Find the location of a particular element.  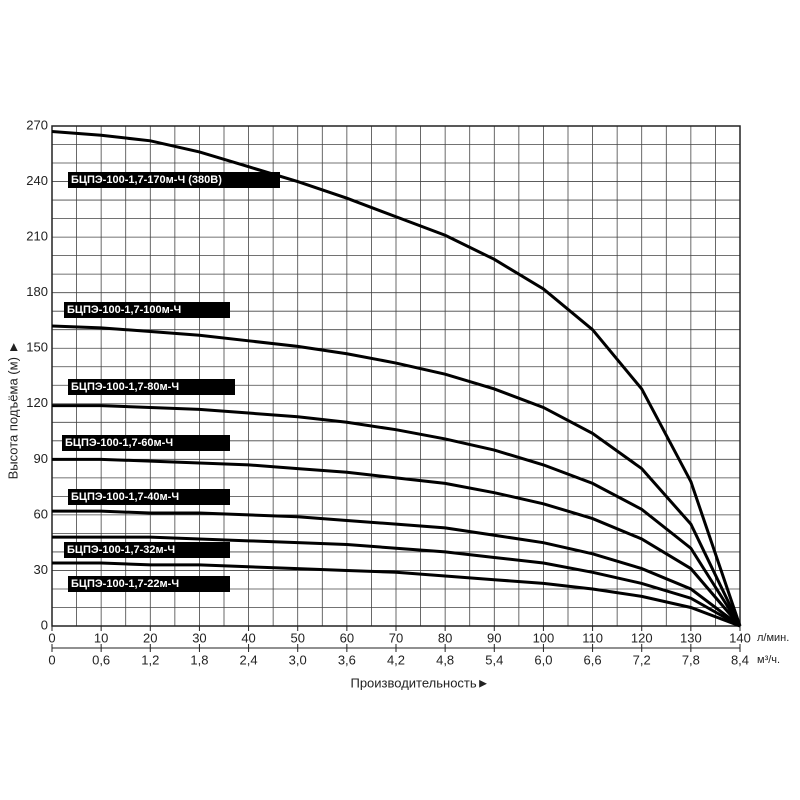

series-label: БЦПЭ-100-1,7-22м-Ч is located at coordinates (125, 584).